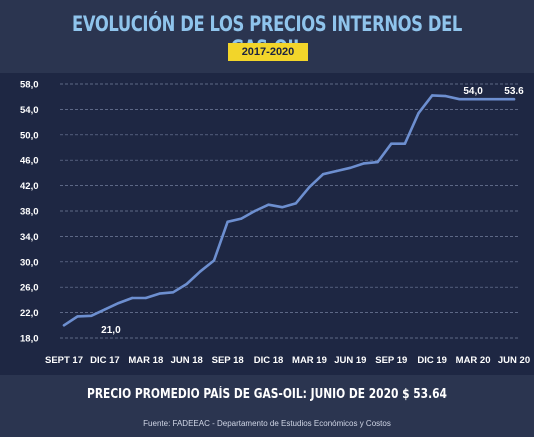 This screenshot has width=534, height=437. I want to click on x-tick-label: MAR 18, so click(145, 360).